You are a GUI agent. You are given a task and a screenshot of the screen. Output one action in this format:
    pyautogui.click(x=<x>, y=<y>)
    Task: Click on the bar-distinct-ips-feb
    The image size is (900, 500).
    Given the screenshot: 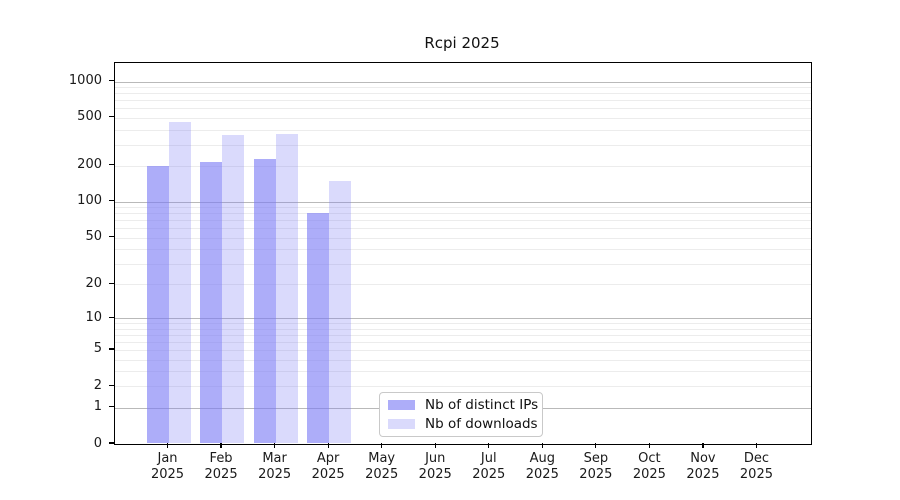 What is the action you would take?
    pyautogui.click(x=211, y=302)
    